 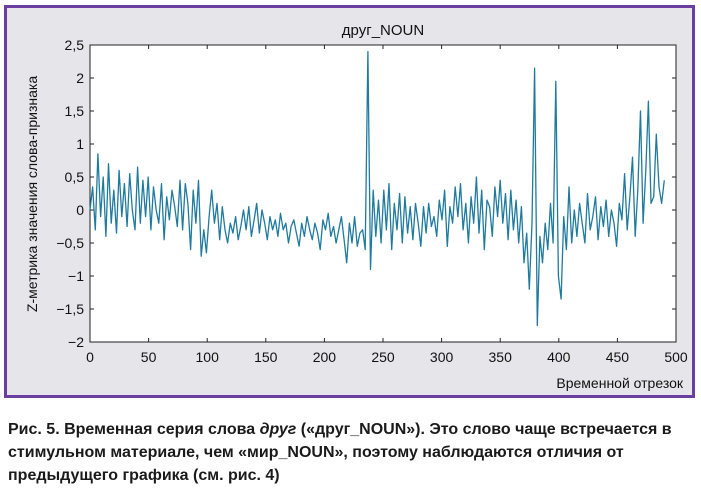 I want to click on caption-text-1: Рис. 5. Временная серия слова, so click(x=134, y=429).